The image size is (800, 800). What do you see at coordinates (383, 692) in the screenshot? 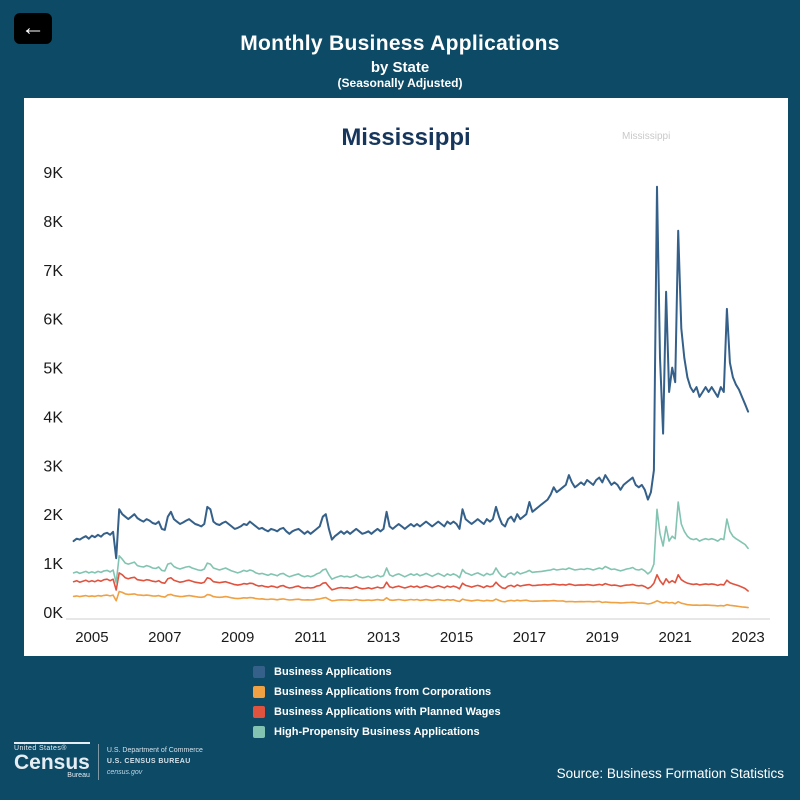
I see `legend-label: Business Applications from Corporations` at bounding box center [383, 692].